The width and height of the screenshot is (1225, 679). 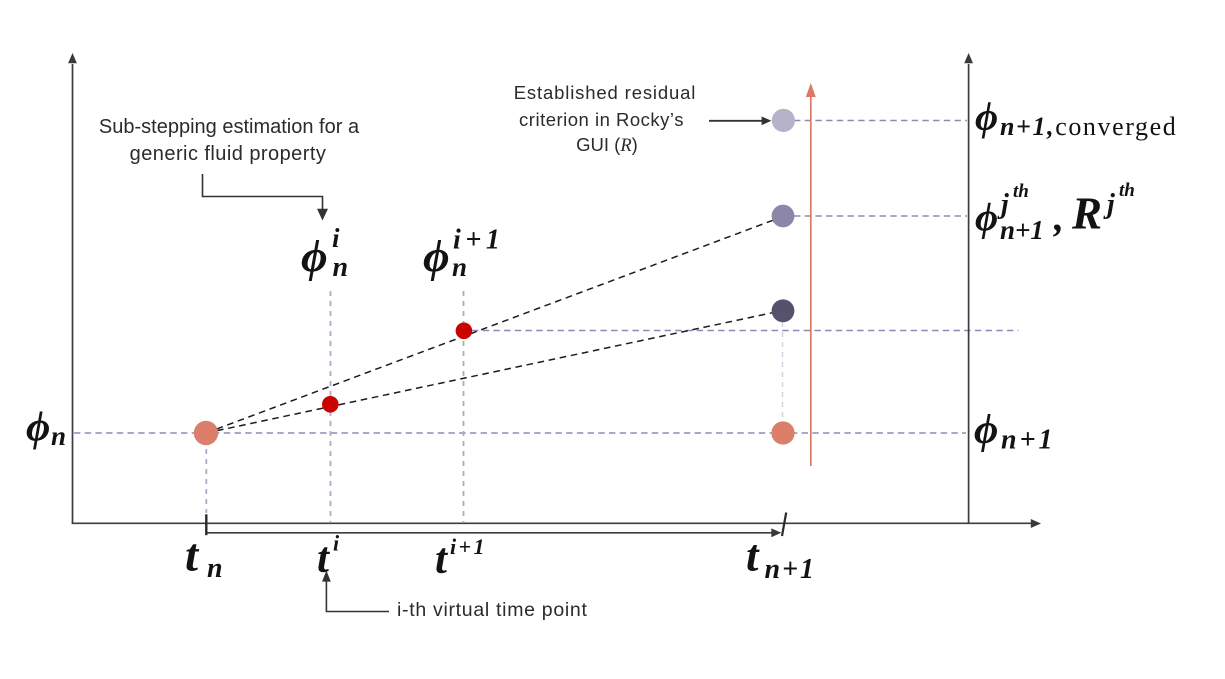 I want to click on svg-text: R, so click(x=1086, y=214).